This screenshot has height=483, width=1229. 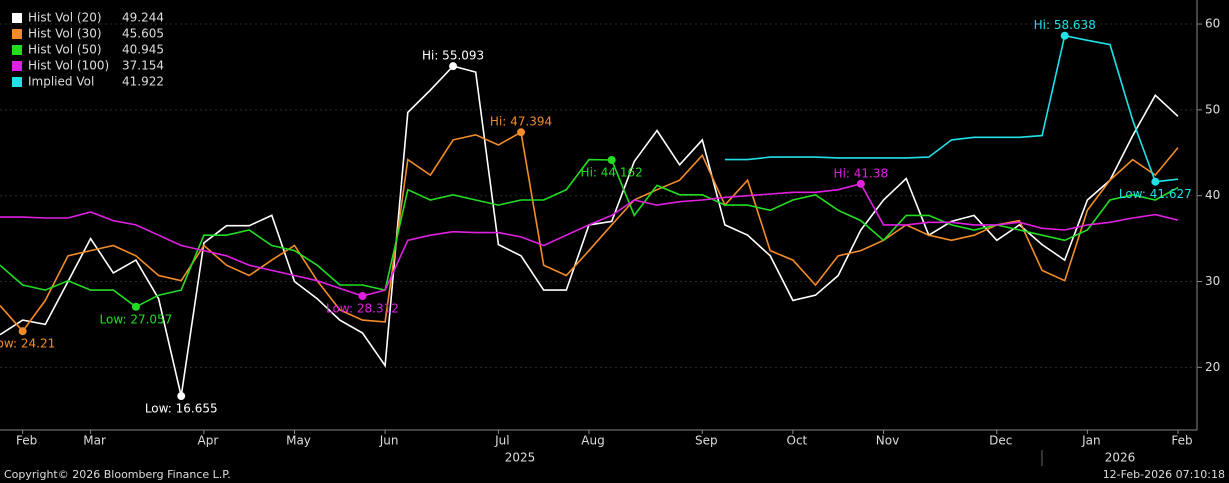 I want to click on annotation-label: Low: 27.057, so click(x=136, y=319).